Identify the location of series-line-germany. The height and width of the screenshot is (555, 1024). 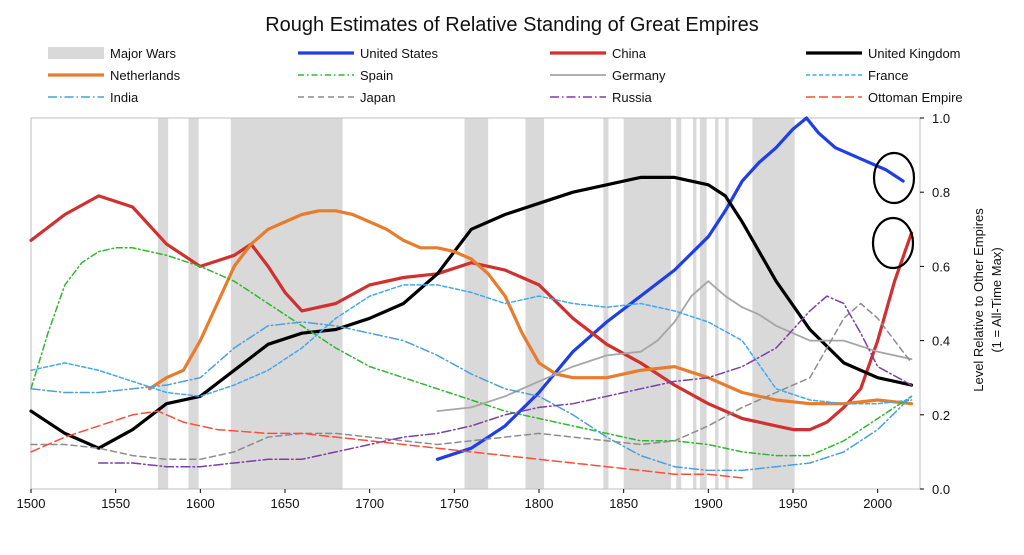
(674, 346).